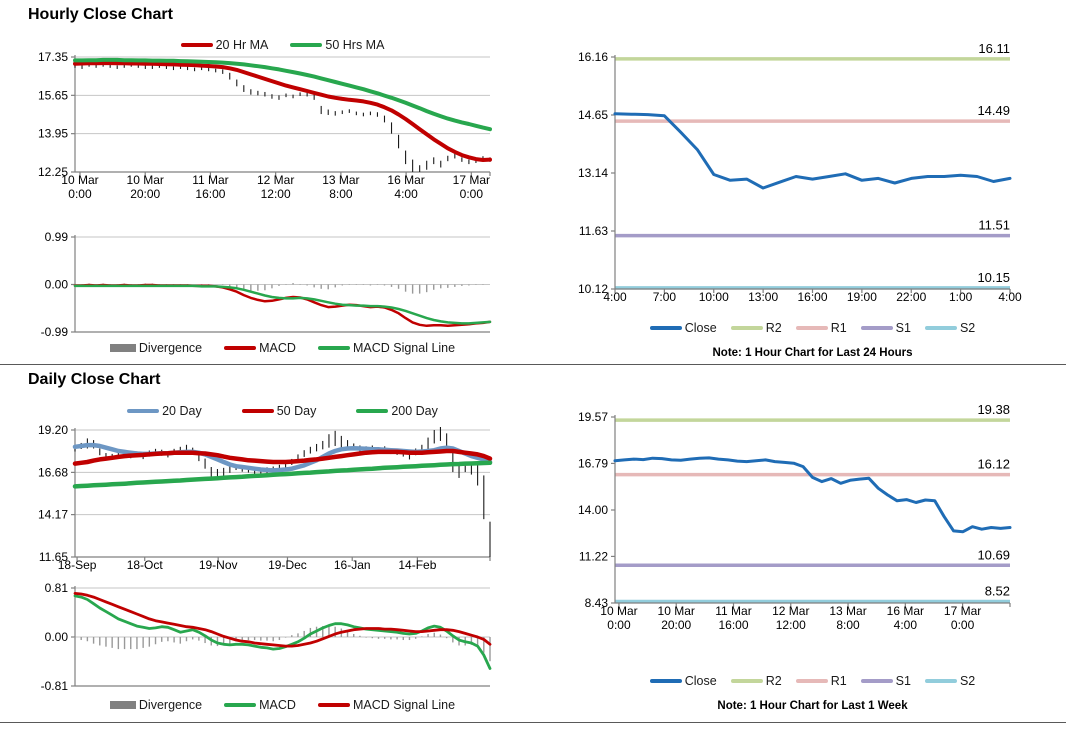 Image resolution: width=1066 pixels, height=733 pixels. What do you see at coordinates (53, 472) in the screenshot?
I see `y-tick-label: 16.68` at bounding box center [53, 472].